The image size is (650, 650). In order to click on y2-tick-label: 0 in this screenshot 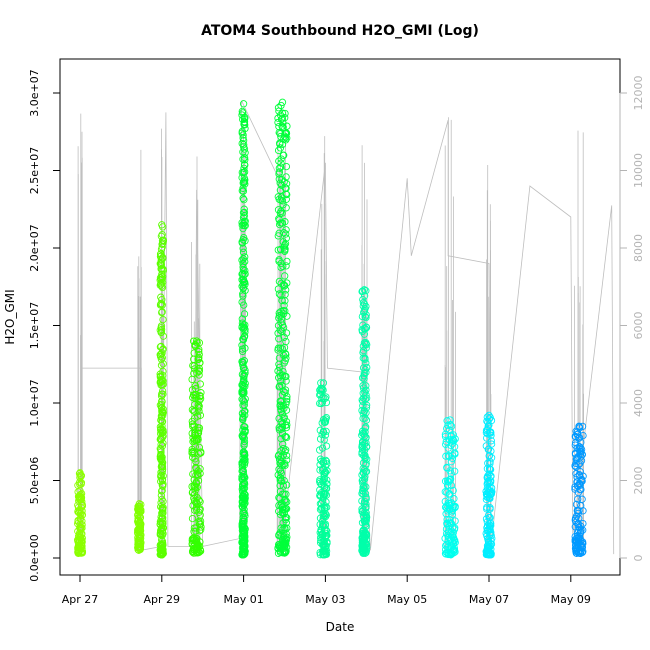, I will do `click(638, 558)`.